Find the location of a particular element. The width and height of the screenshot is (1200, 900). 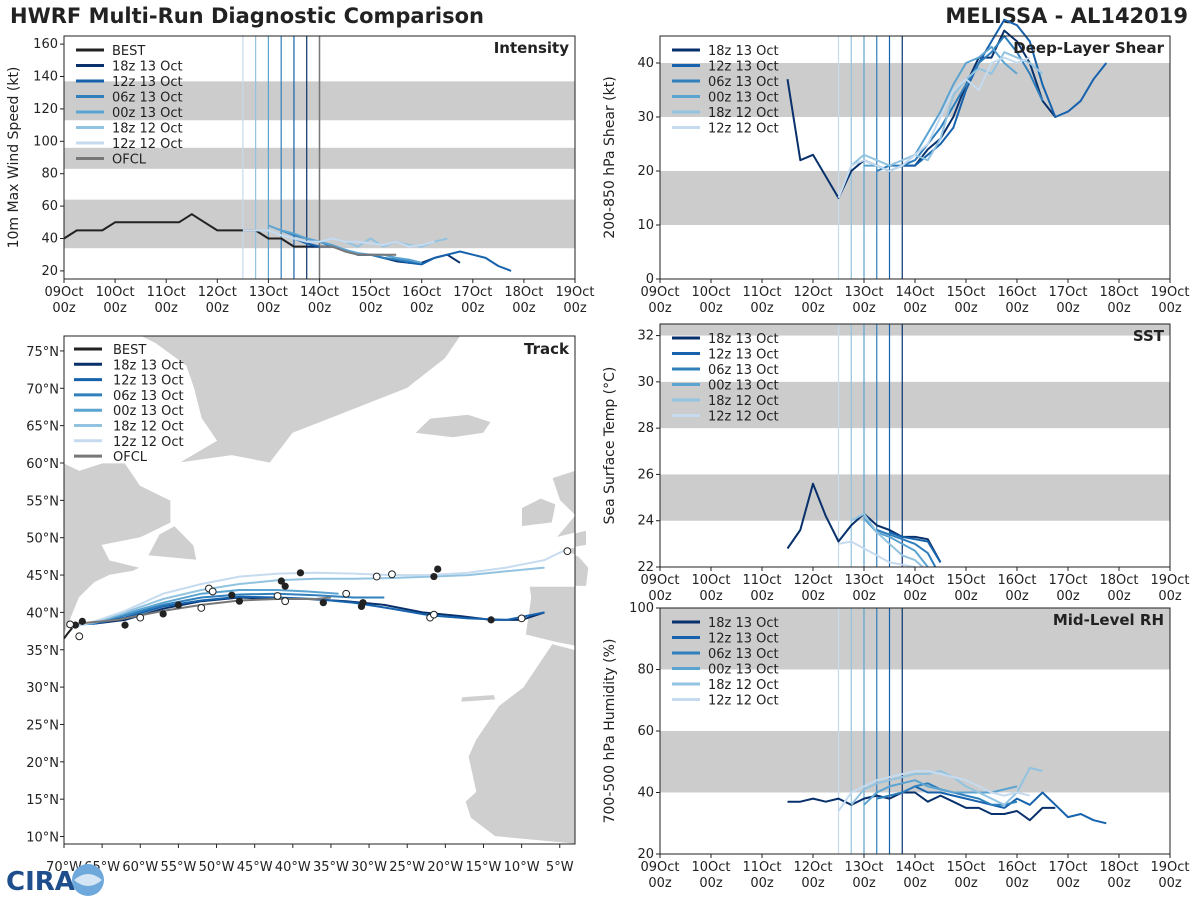

rh-panel is located at coordinates (913, 732).